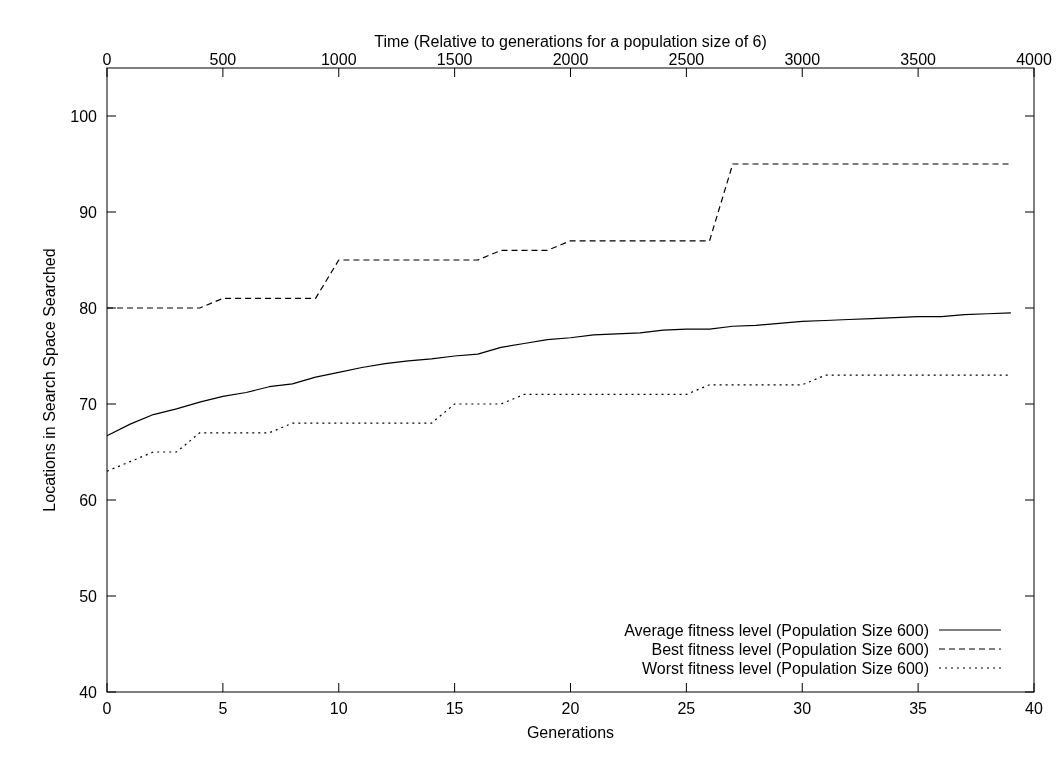 The width and height of the screenshot is (1061, 757). I want to click on x-tick-label: 15, so click(454, 708).